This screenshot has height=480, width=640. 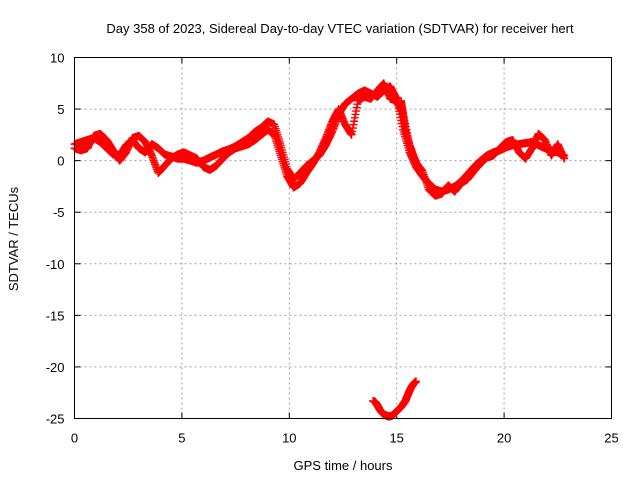 What do you see at coordinates (611, 438) in the screenshot?
I see `x-tick-label: 25` at bounding box center [611, 438].